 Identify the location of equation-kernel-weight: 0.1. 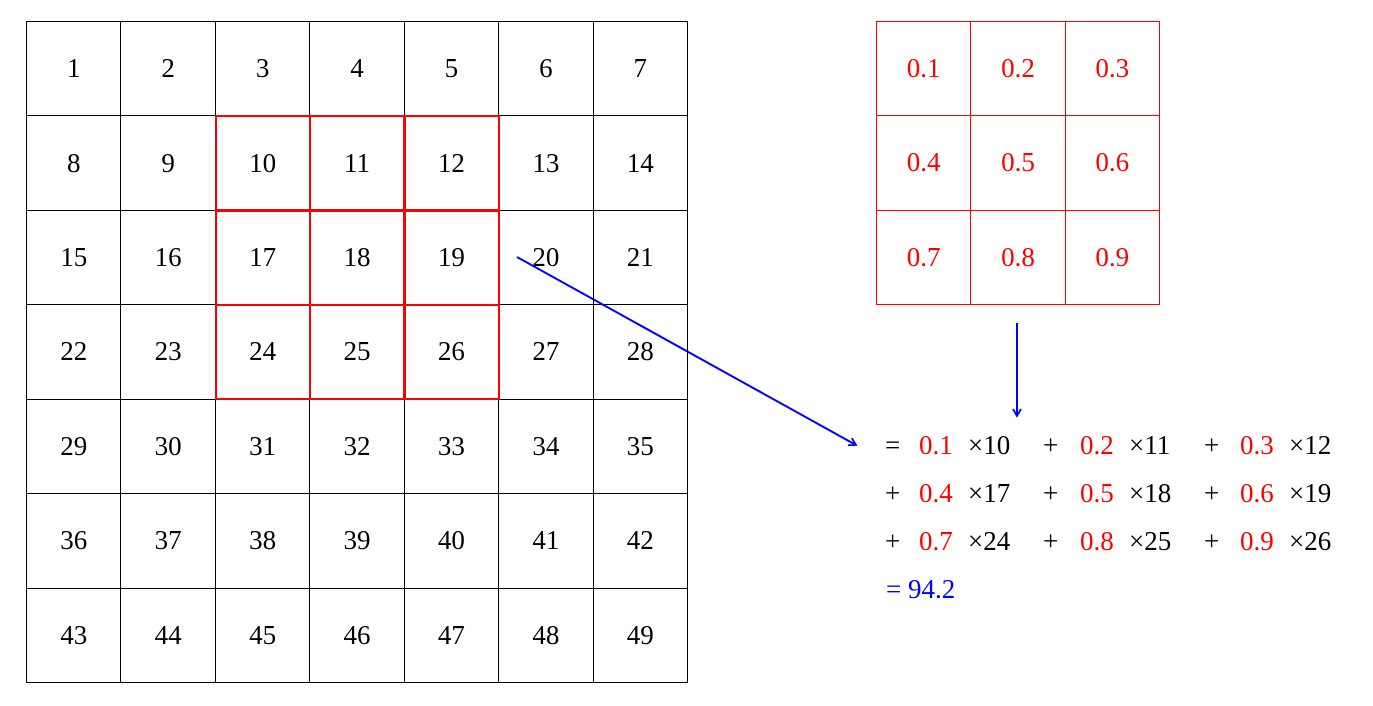
(936, 445).